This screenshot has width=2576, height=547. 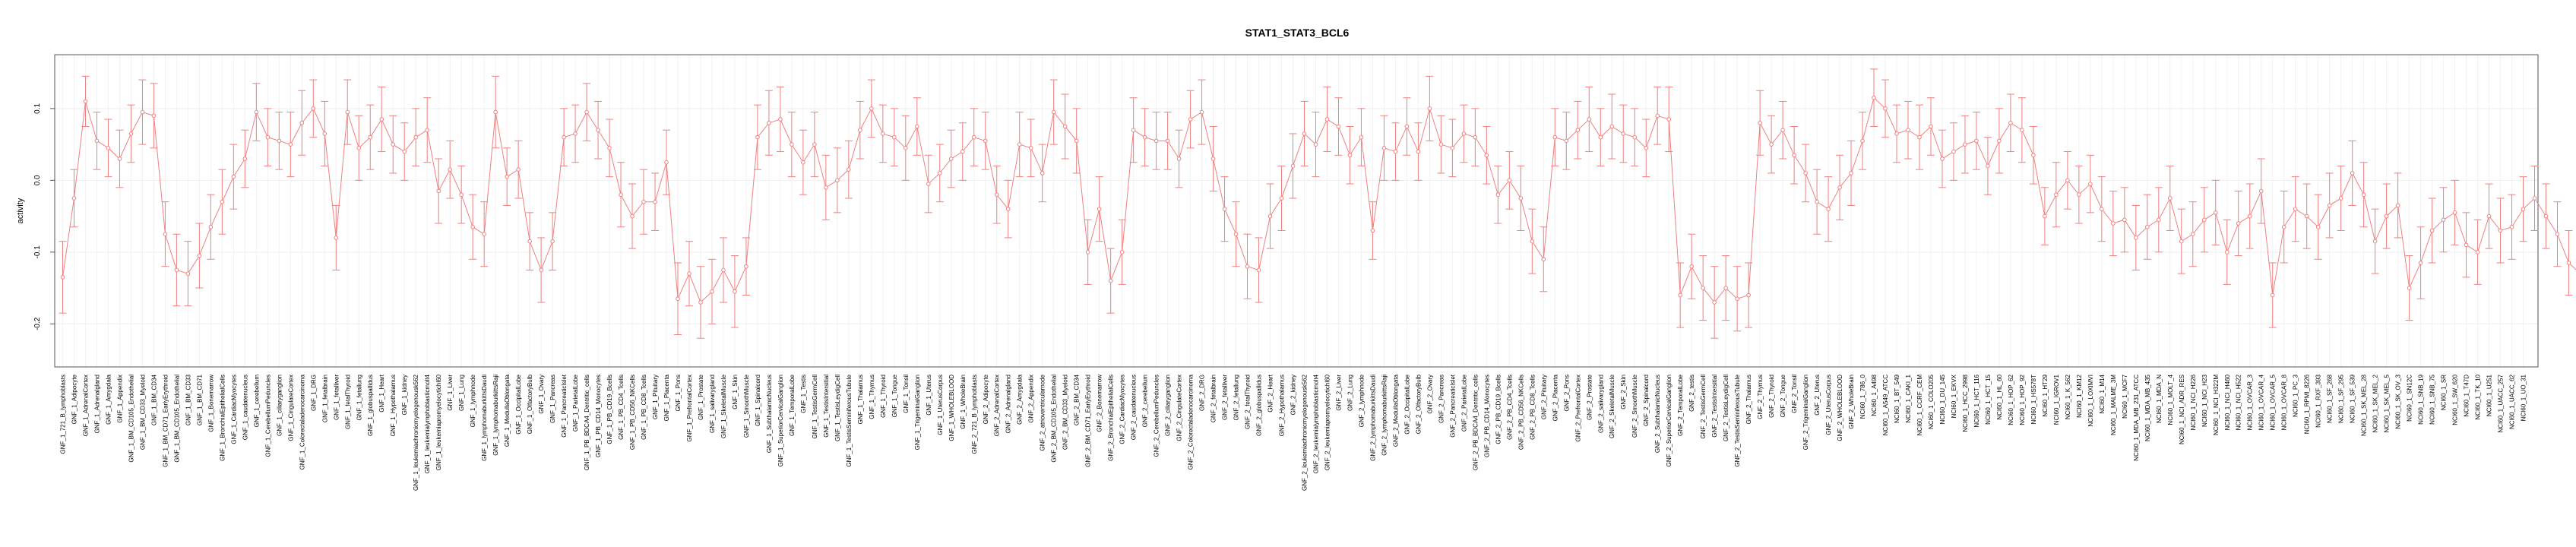 What do you see at coordinates (1429, 394) in the screenshot?
I see `x-tick-label: GNF_2_Ovary` at bounding box center [1429, 394].